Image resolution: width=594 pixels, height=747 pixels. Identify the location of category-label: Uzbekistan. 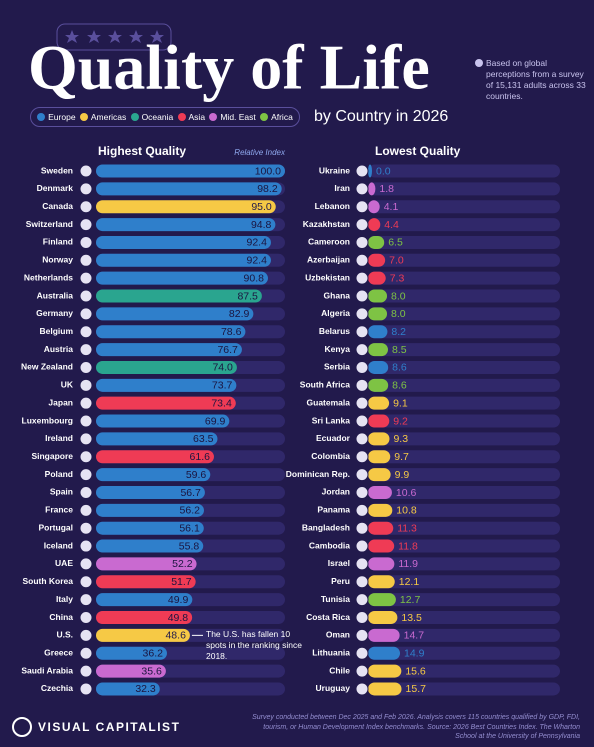
(327, 277).